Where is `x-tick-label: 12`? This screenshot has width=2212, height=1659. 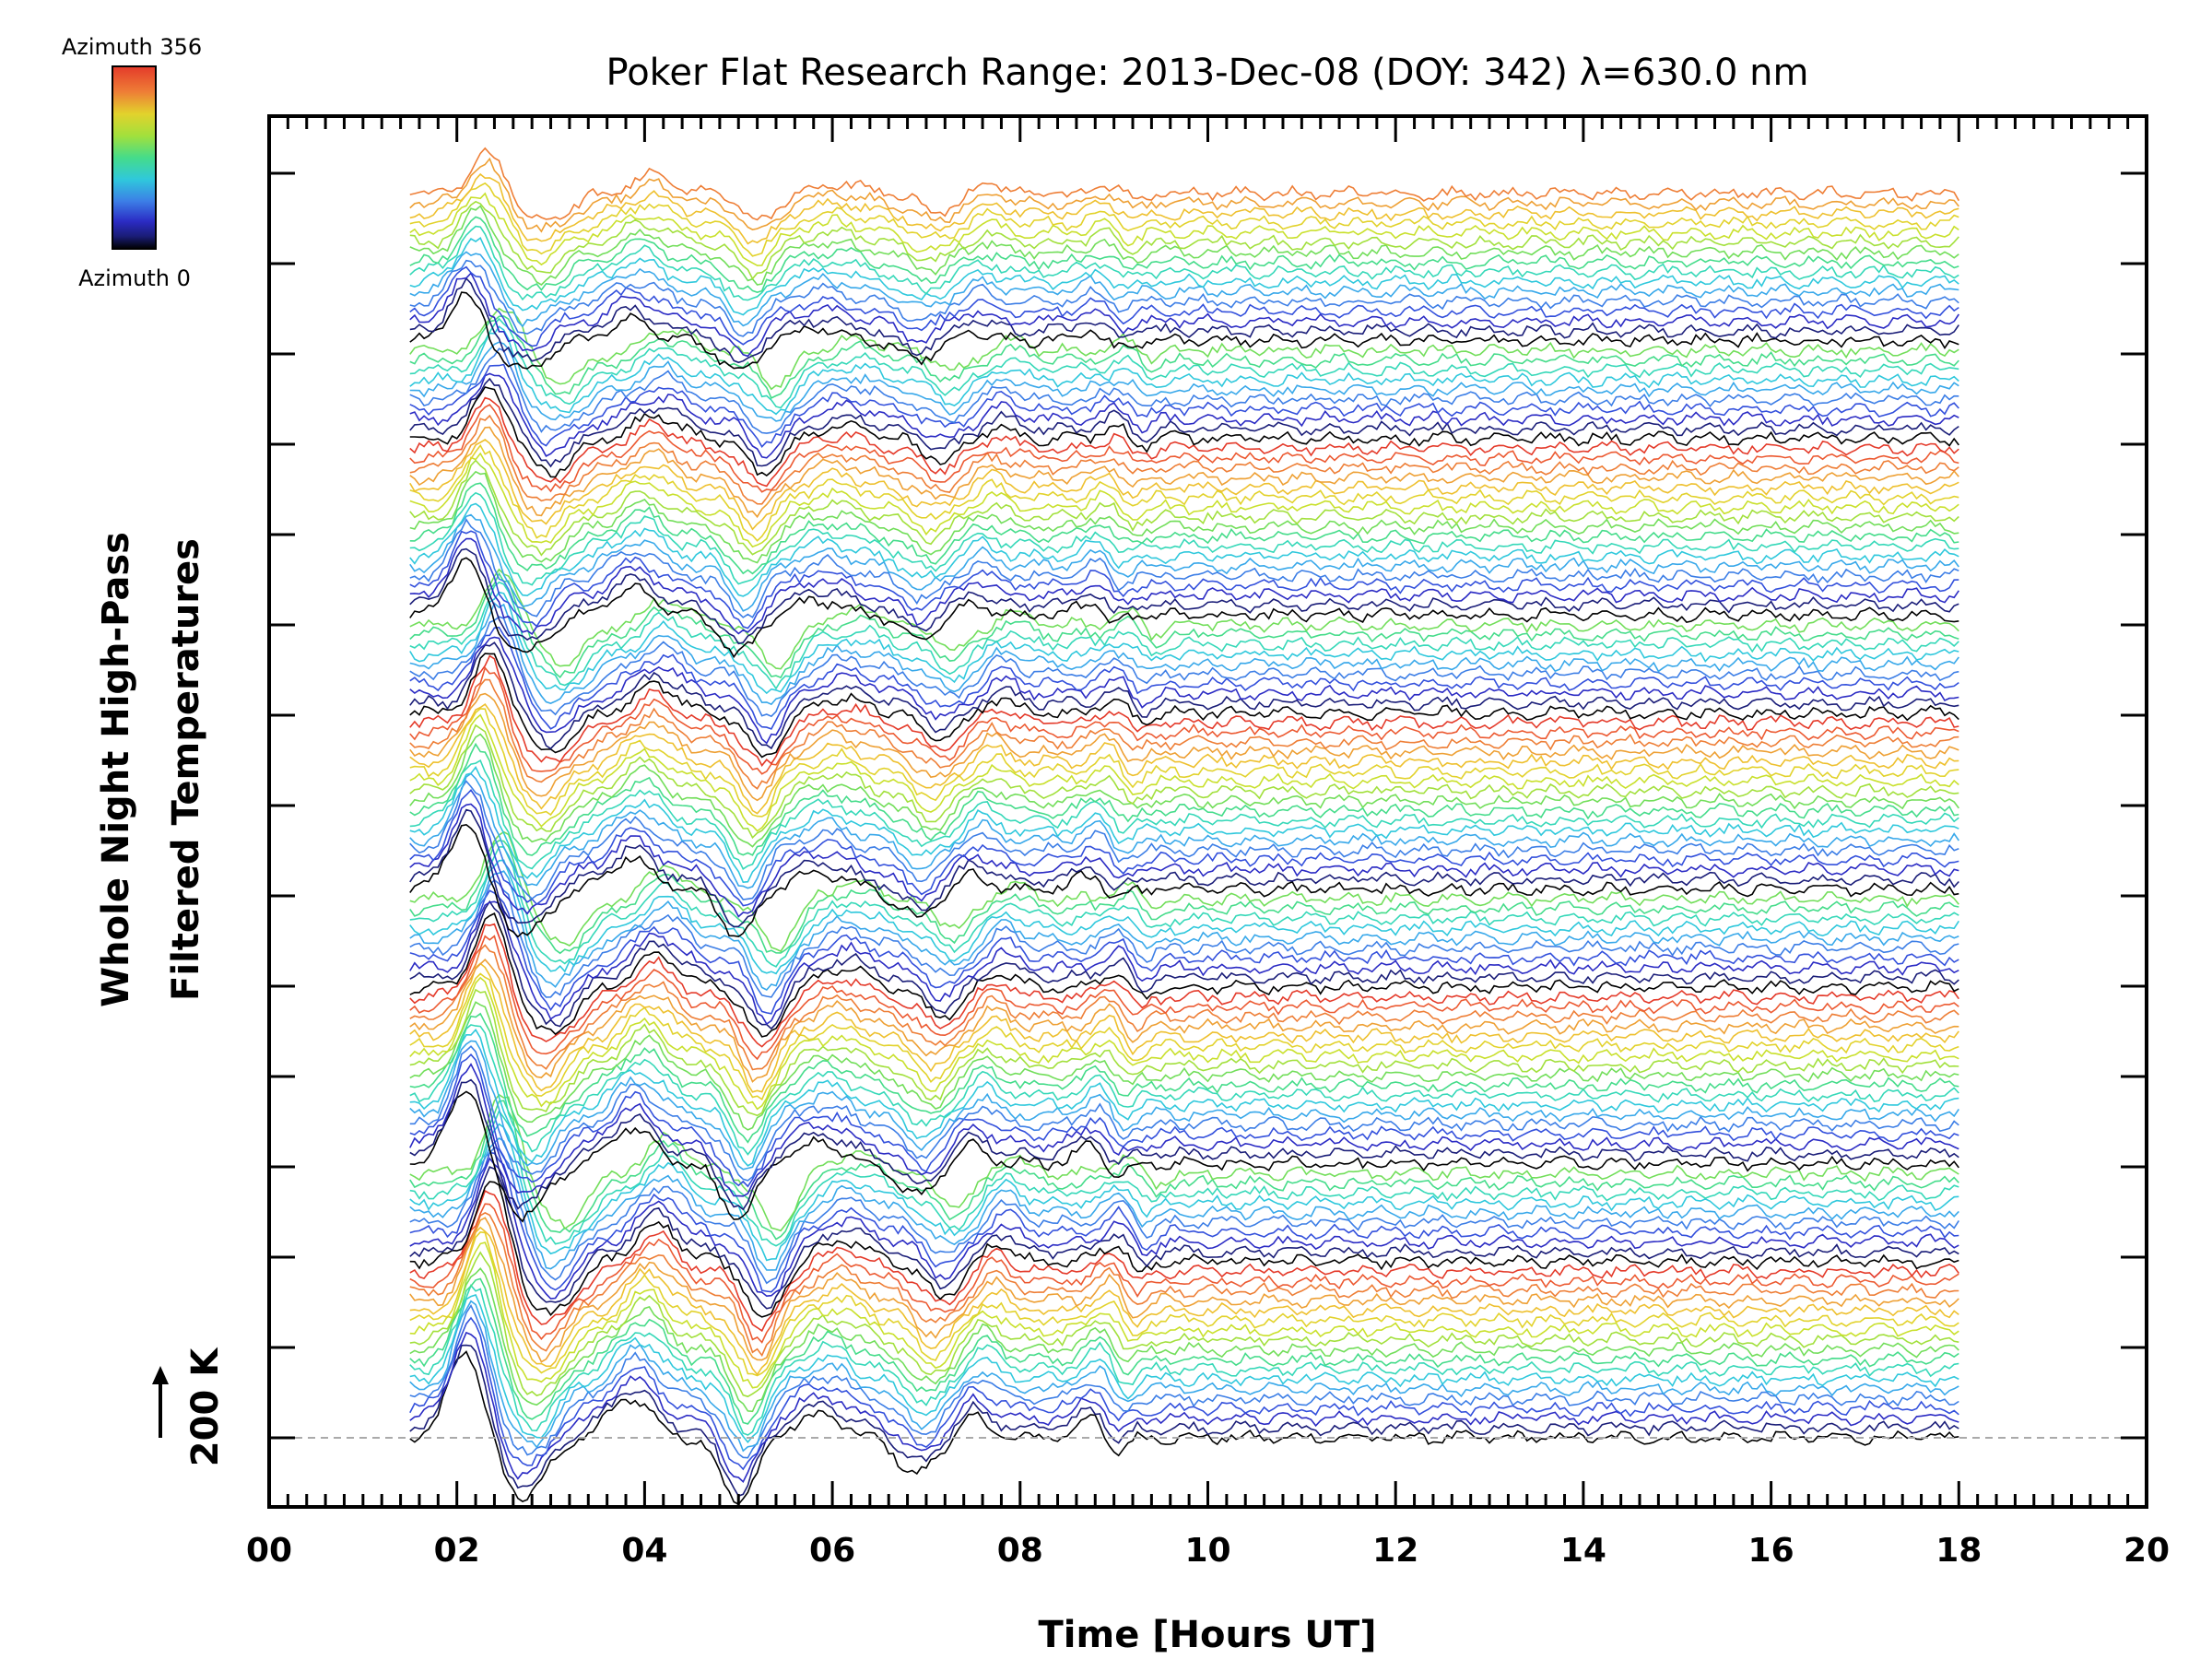 x-tick-label: 12 is located at coordinates (1395, 1551).